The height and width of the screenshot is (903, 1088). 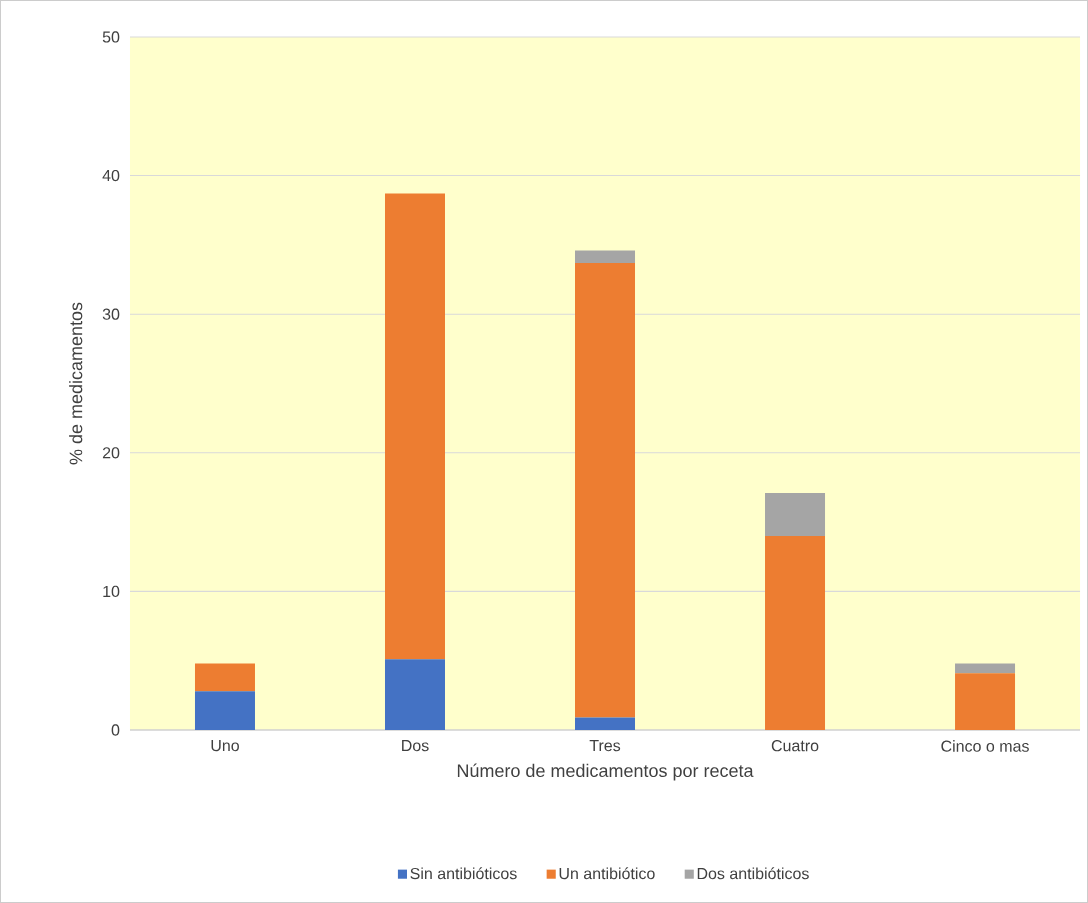 I want to click on x-tick-label: Uno, so click(x=225, y=746).